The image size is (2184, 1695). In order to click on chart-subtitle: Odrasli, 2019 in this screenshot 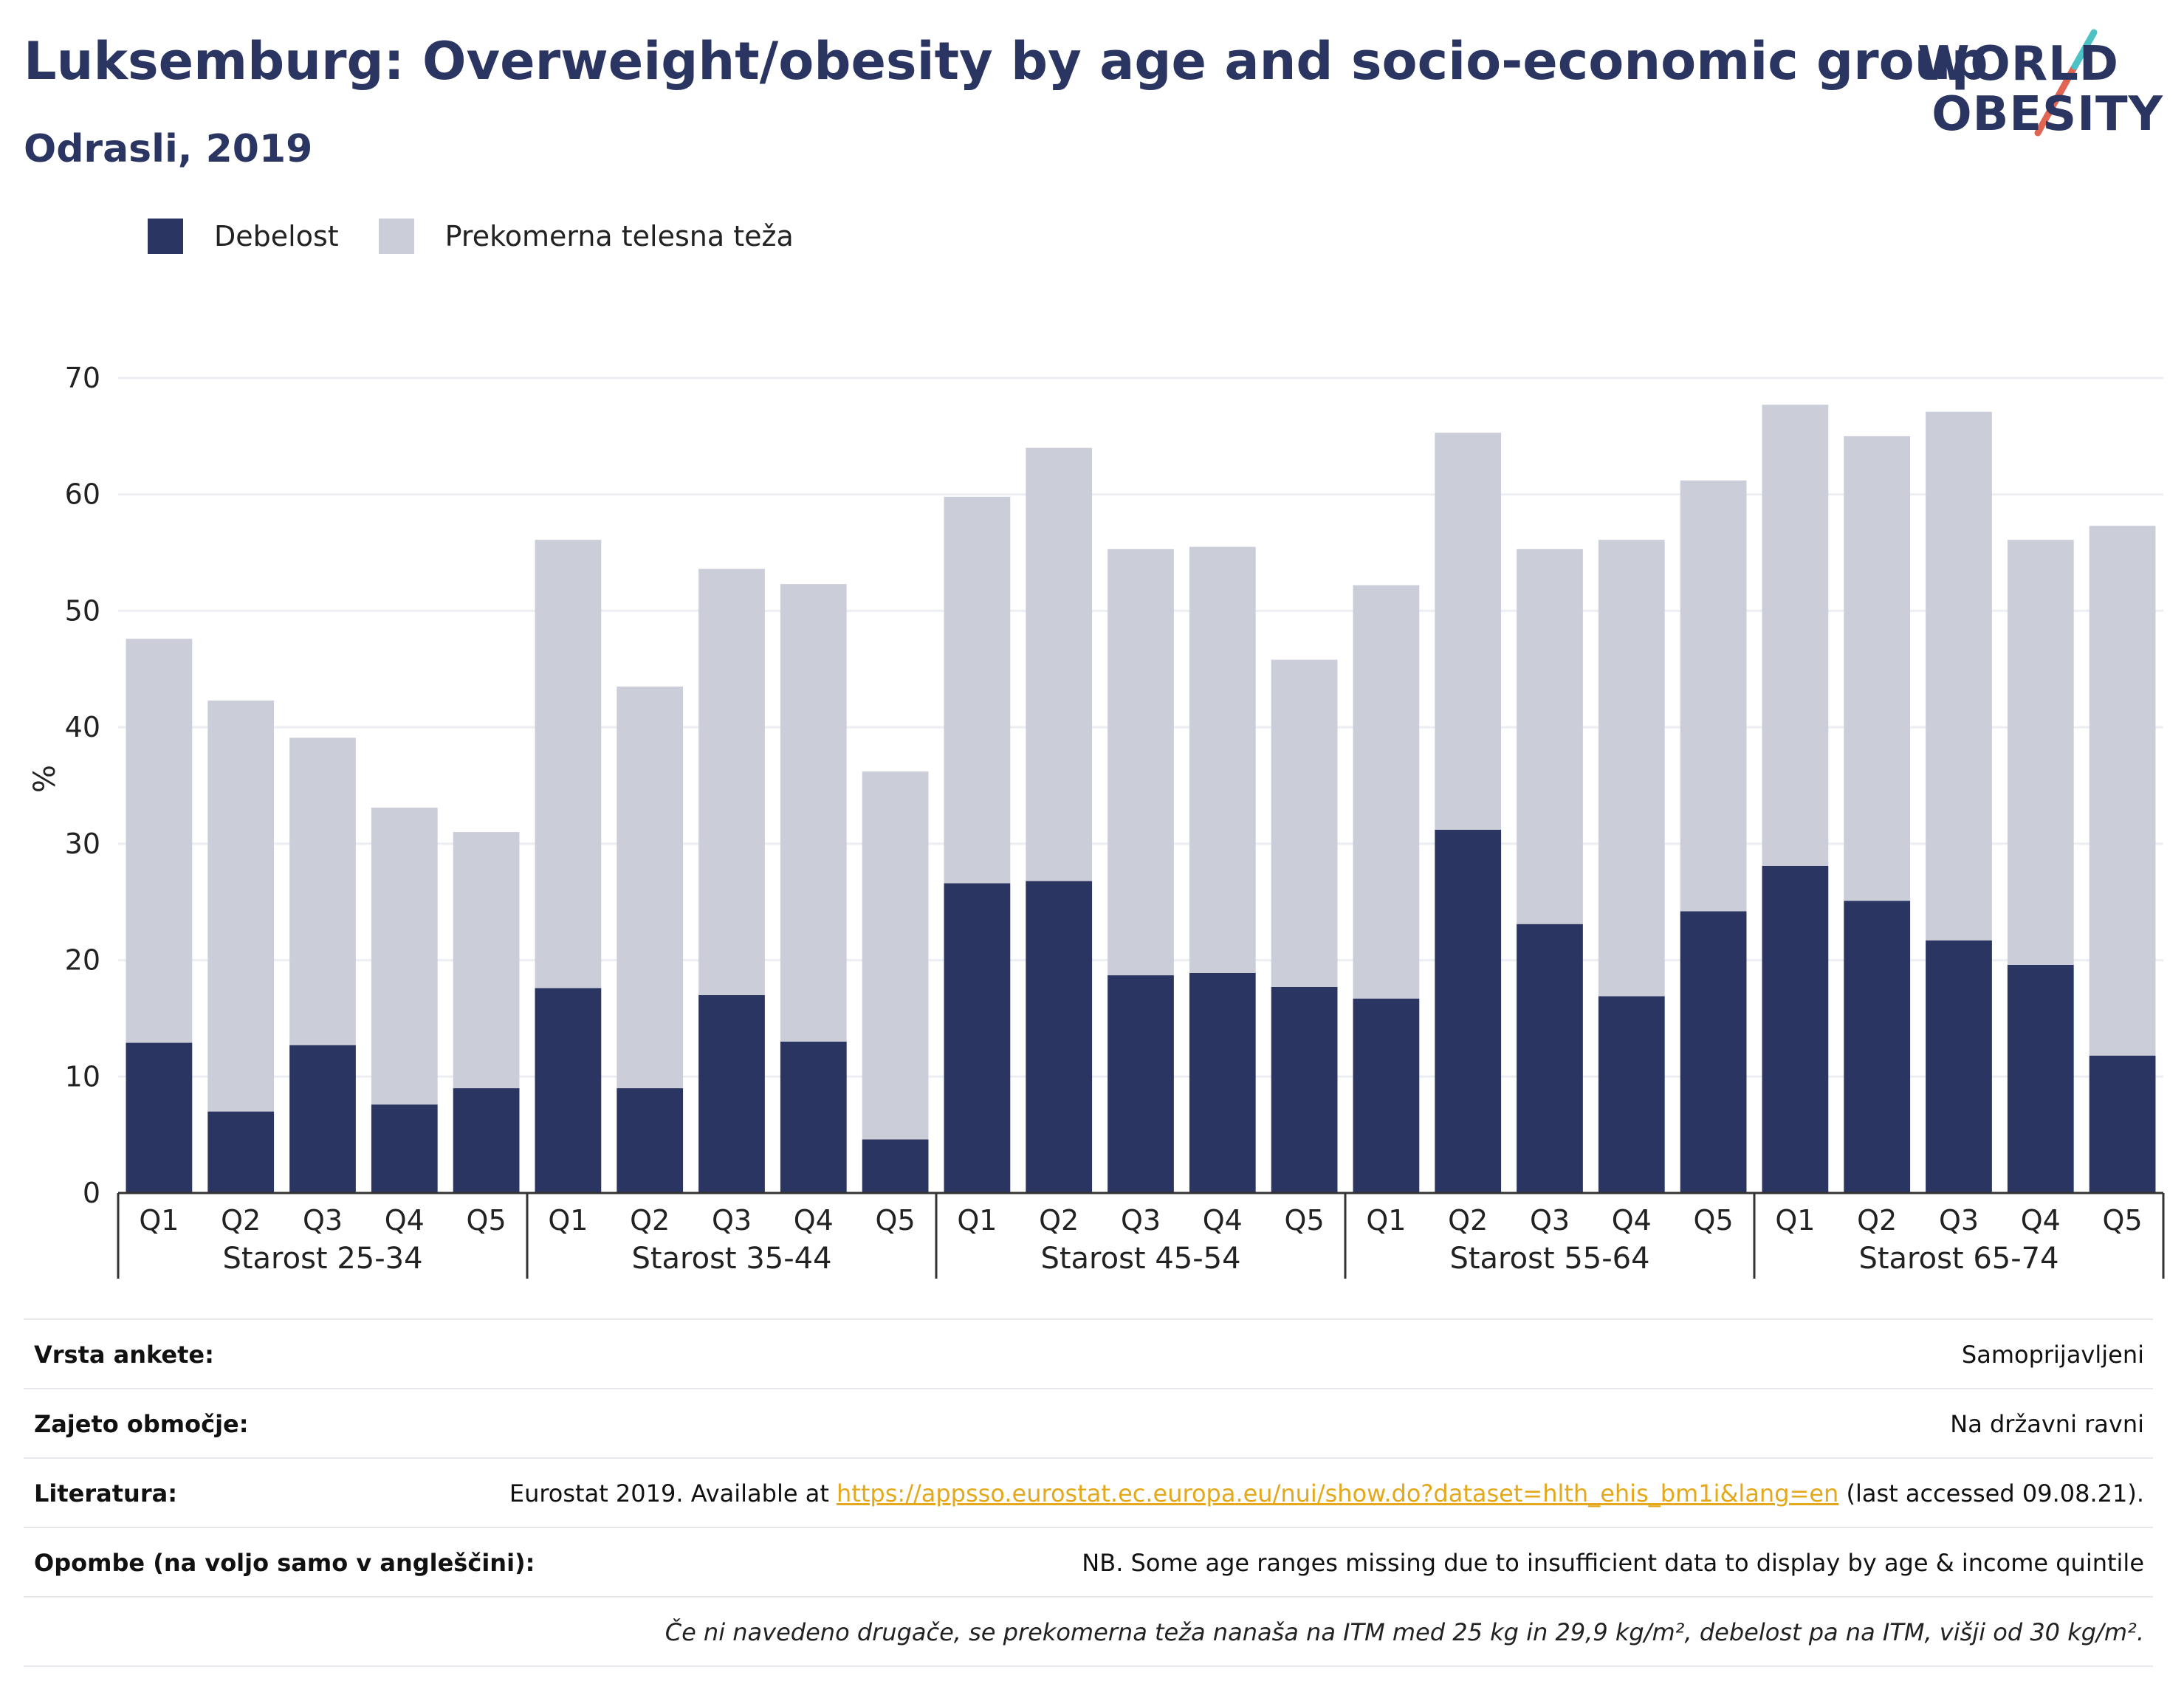, I will do `click(169, 149)`.